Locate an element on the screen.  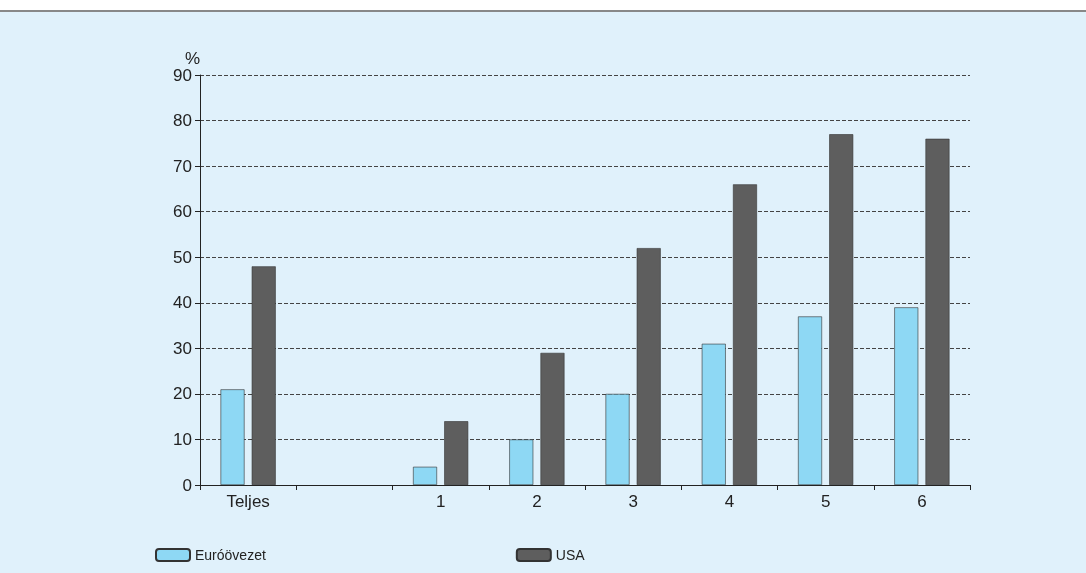
y-tick-label: 30 is located at coordinates (182, 348).